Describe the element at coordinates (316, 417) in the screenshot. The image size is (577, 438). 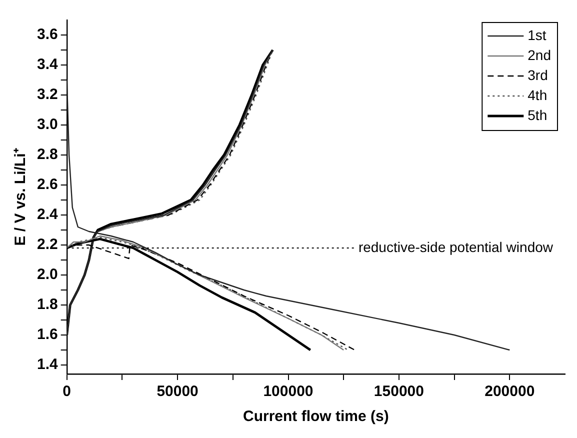
I see `x-axis-title: Current flow time (s)` at that location.